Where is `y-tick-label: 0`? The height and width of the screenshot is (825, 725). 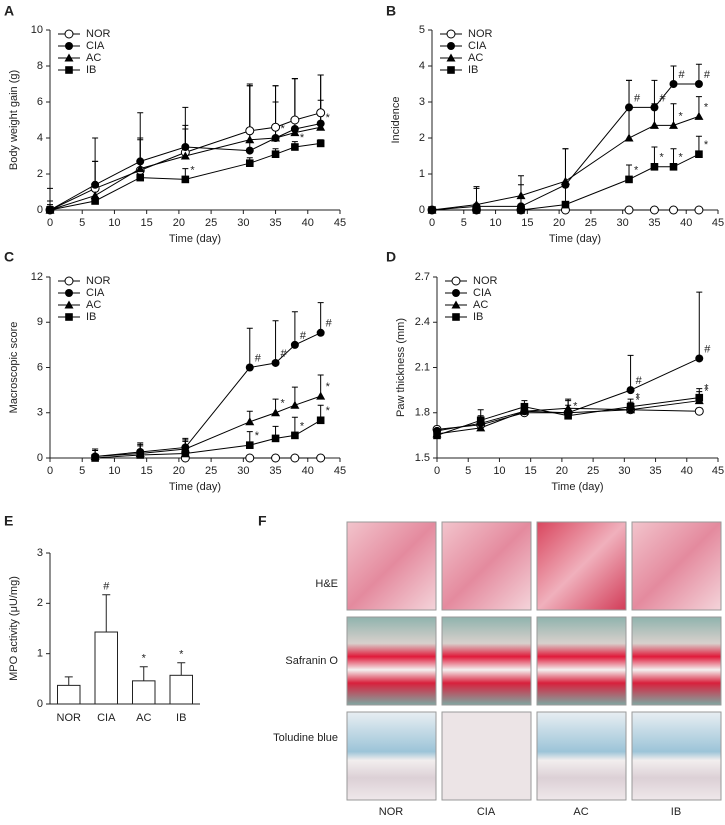
y-tick-label: 0 is located at coordinates (40, 704).